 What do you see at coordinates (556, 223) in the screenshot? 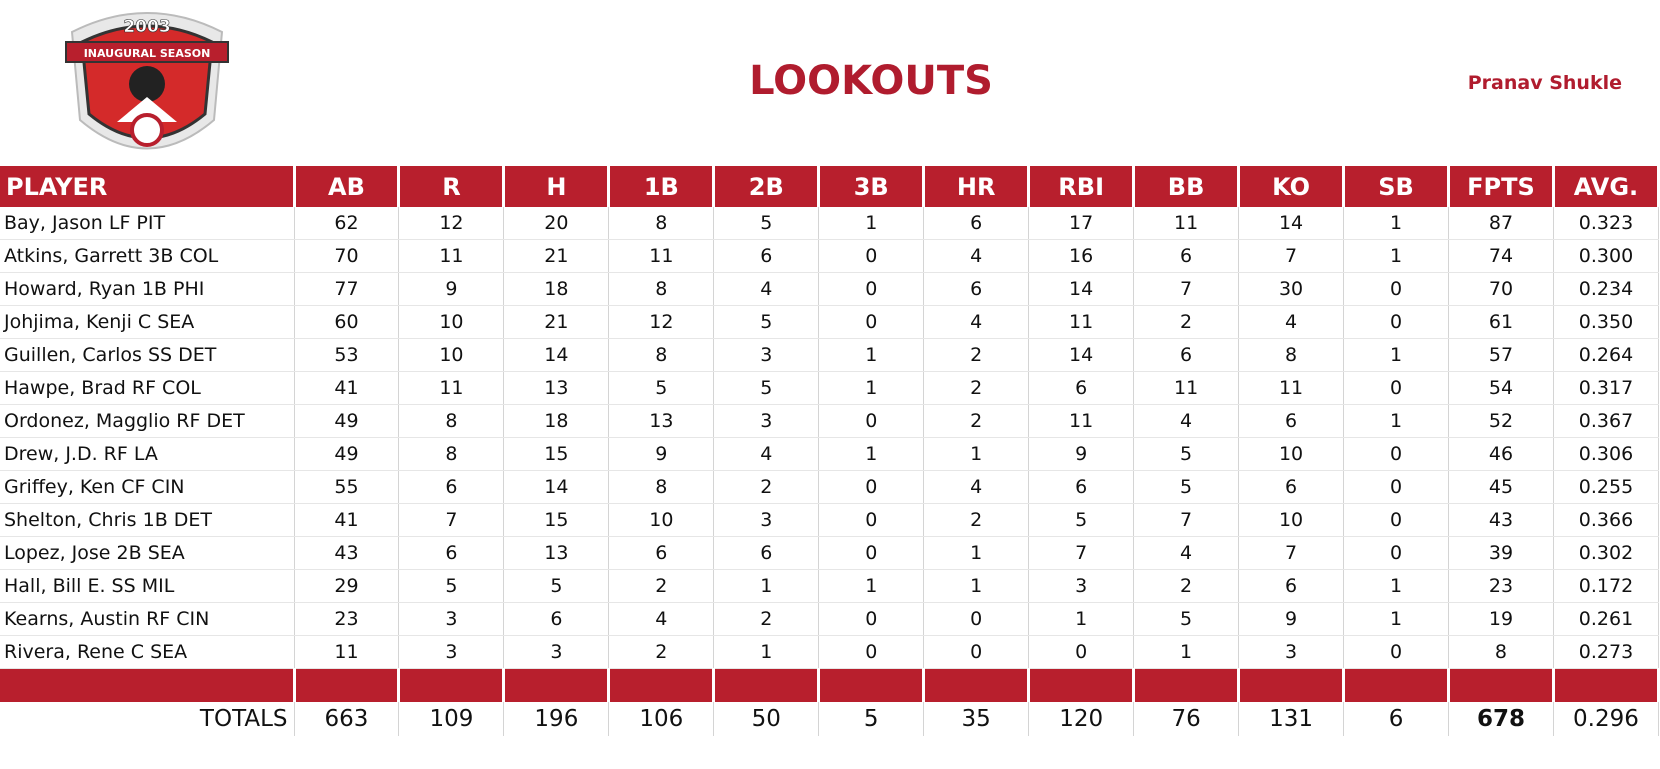
I see `stat-cell: 20` at bounding box center [556, 223].